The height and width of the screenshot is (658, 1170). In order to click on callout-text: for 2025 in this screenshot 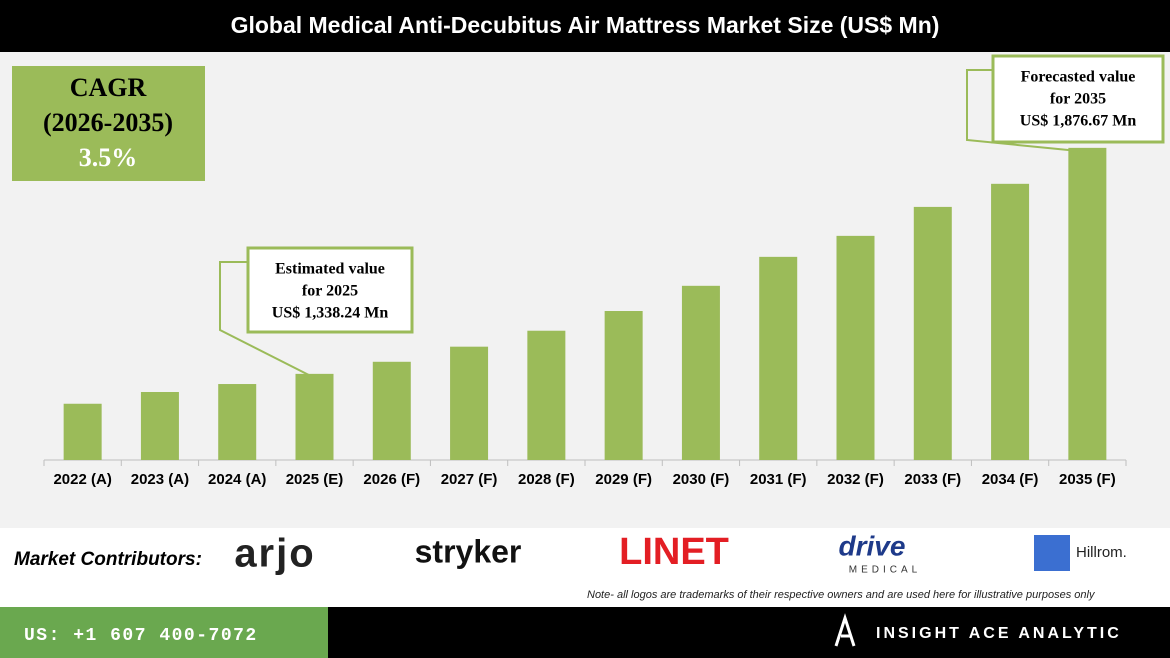, I will do `click(330, 291)`.